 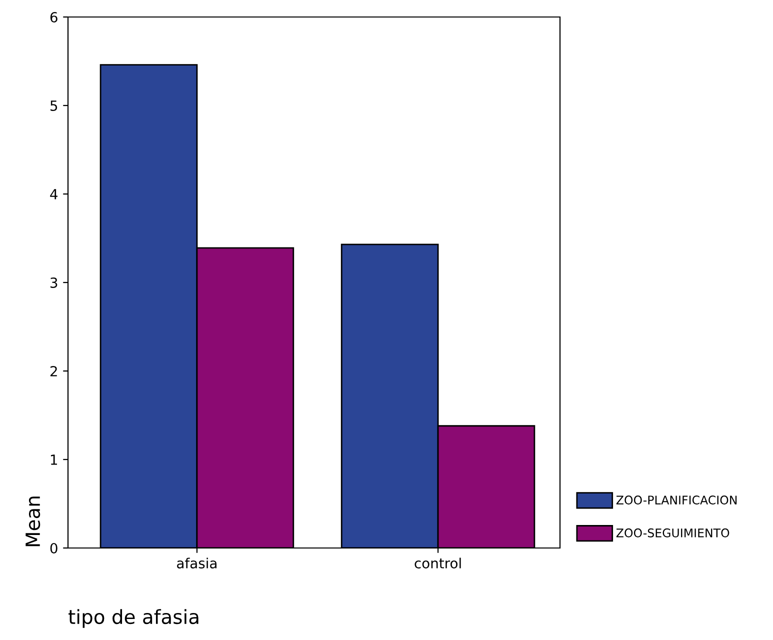 I want to click on x-tick-label: control, so click(x=437, y=563).